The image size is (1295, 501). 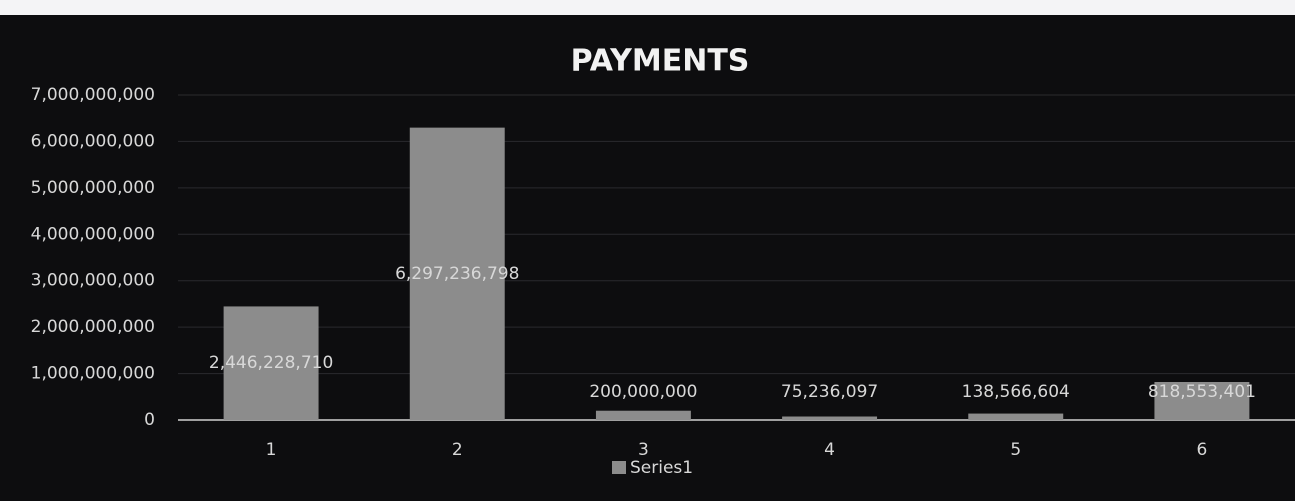 What do you see at coordinates (829, 392) in the screenshot?
I see `data-label: 75,236,097` at bounding box center [829, 392].